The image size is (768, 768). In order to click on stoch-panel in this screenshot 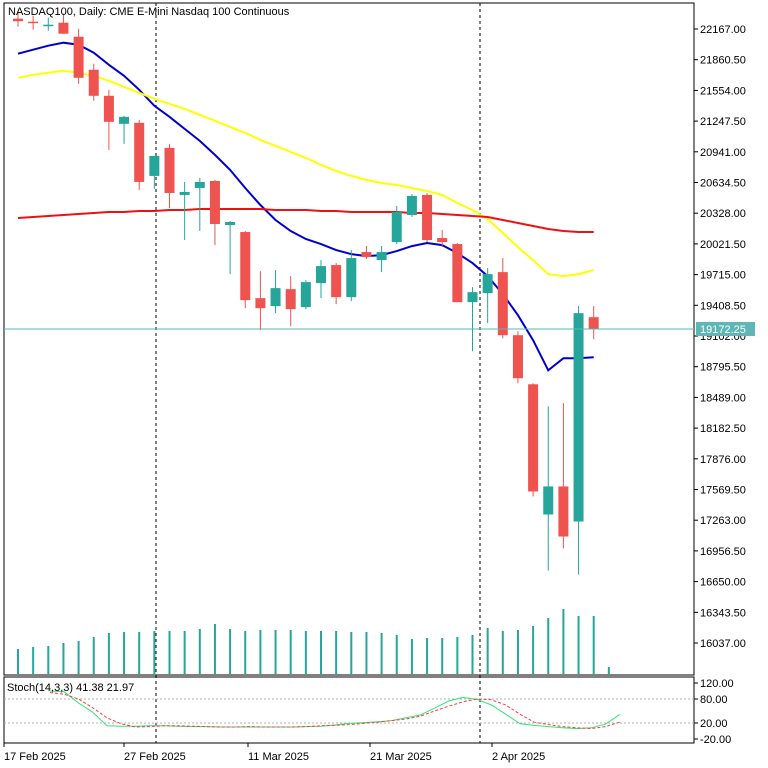, I will do `click(349, 710)`.